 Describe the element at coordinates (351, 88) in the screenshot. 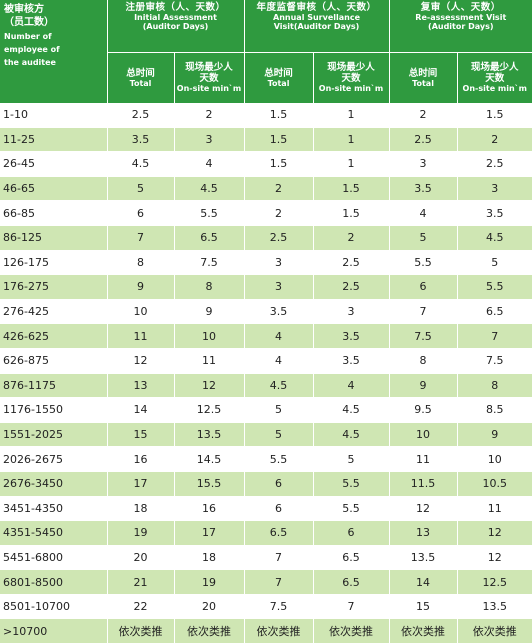

I see `subheader-onsite-en: On-site min`m` at that location.